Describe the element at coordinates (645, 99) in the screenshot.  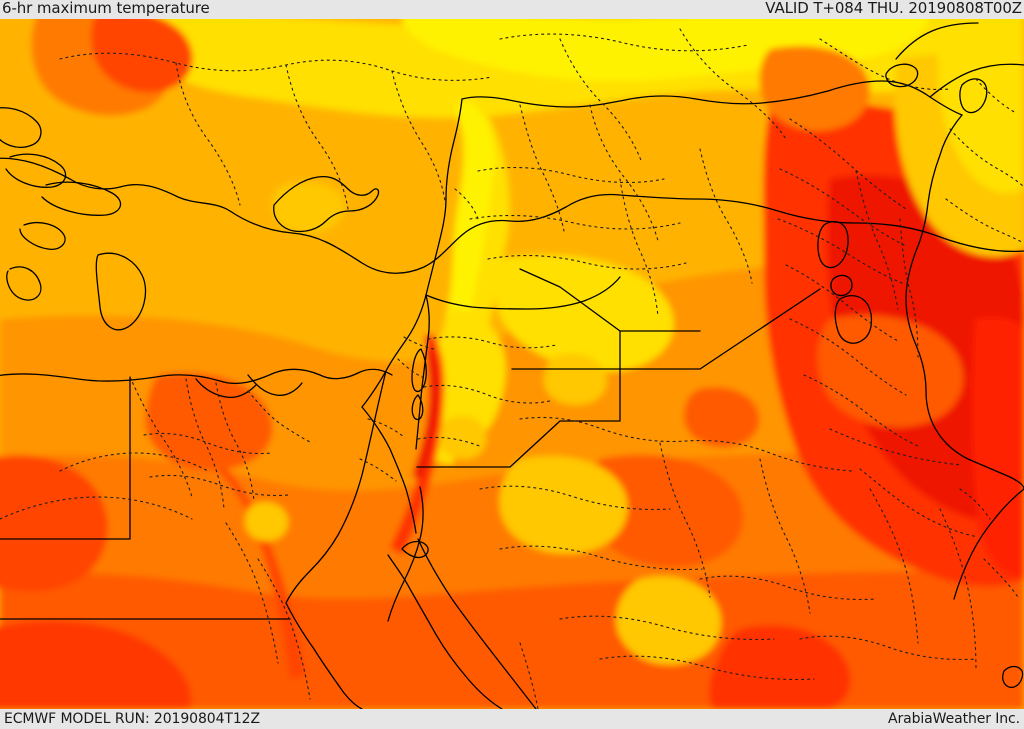
I see `border-syria-turkey` at that location.